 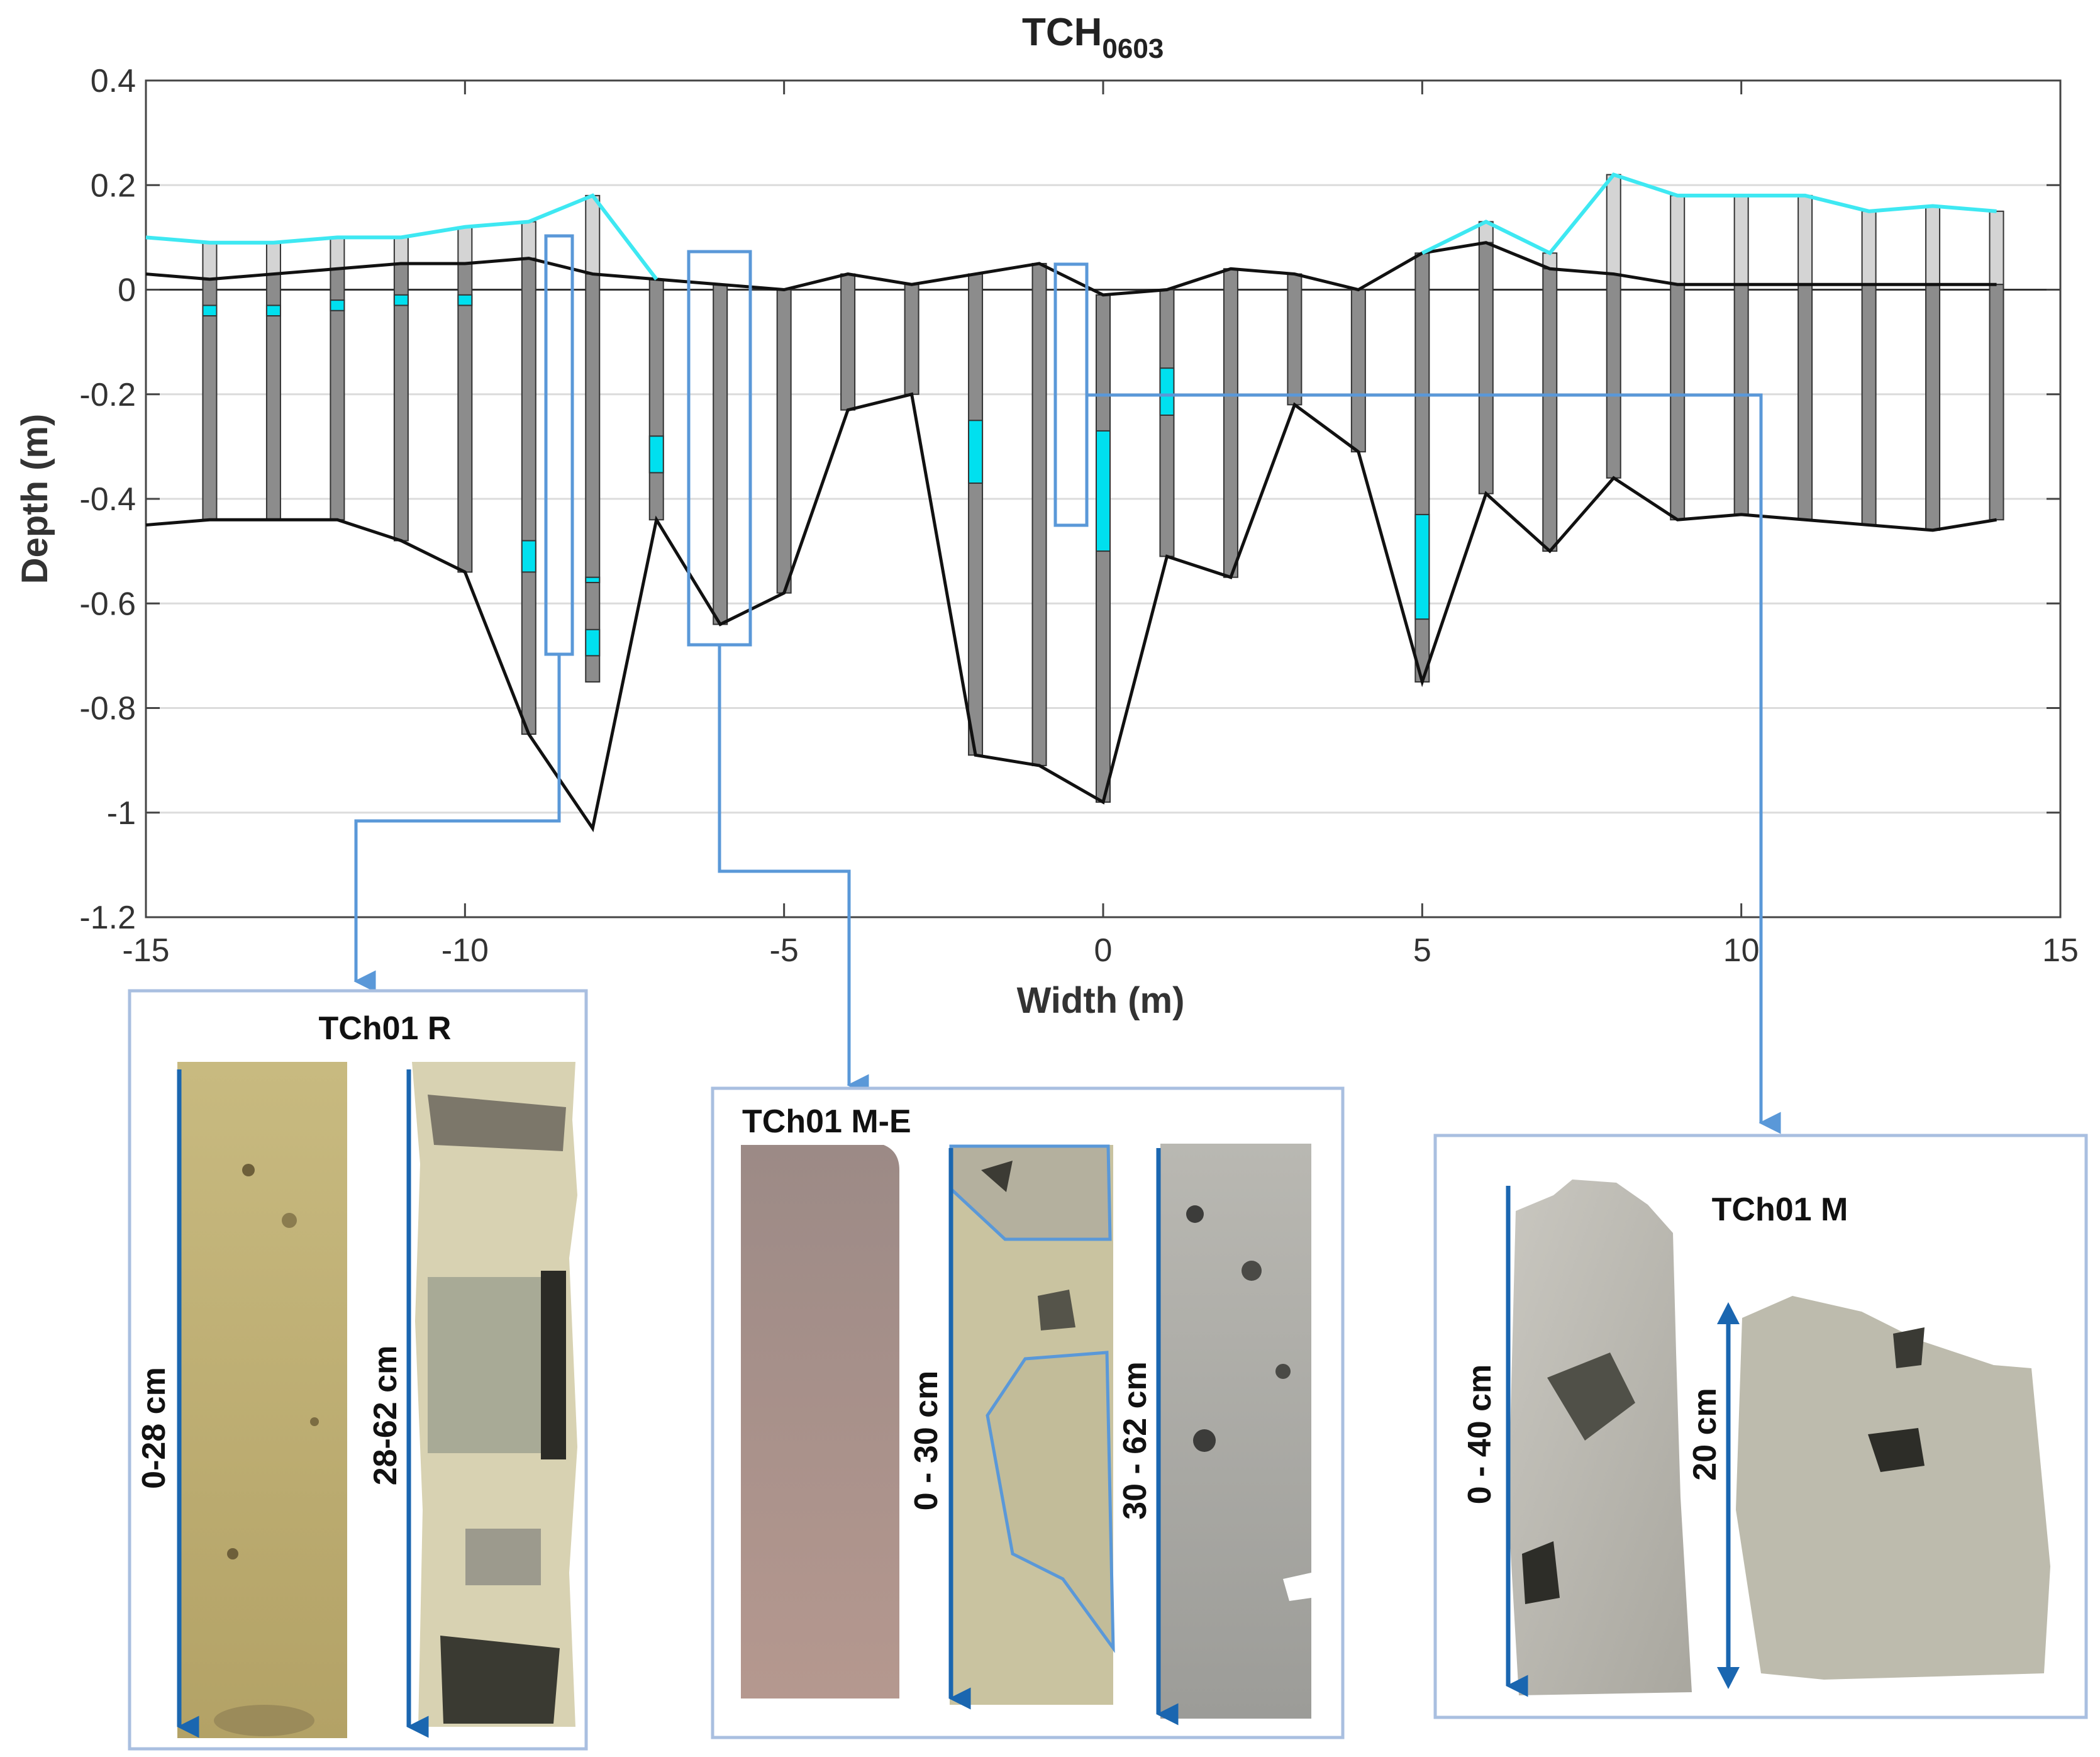 What do you see at coordinates (1760, 1426) in the screenshot?
I see `panel-tch01-m: TCh01 M 0 - 40 cm 20 cm` at bounding box center [1760, 1426].